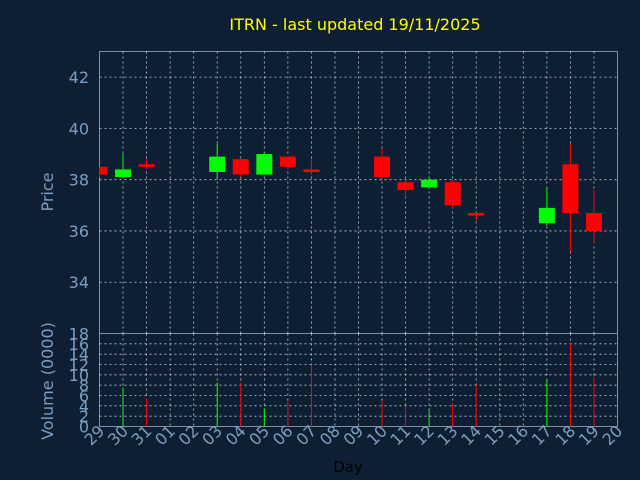  What do you see at coordinates (79, 344) in the screenshot?
I see `volume-tick-label: 16` at bounding box center [79, 344].